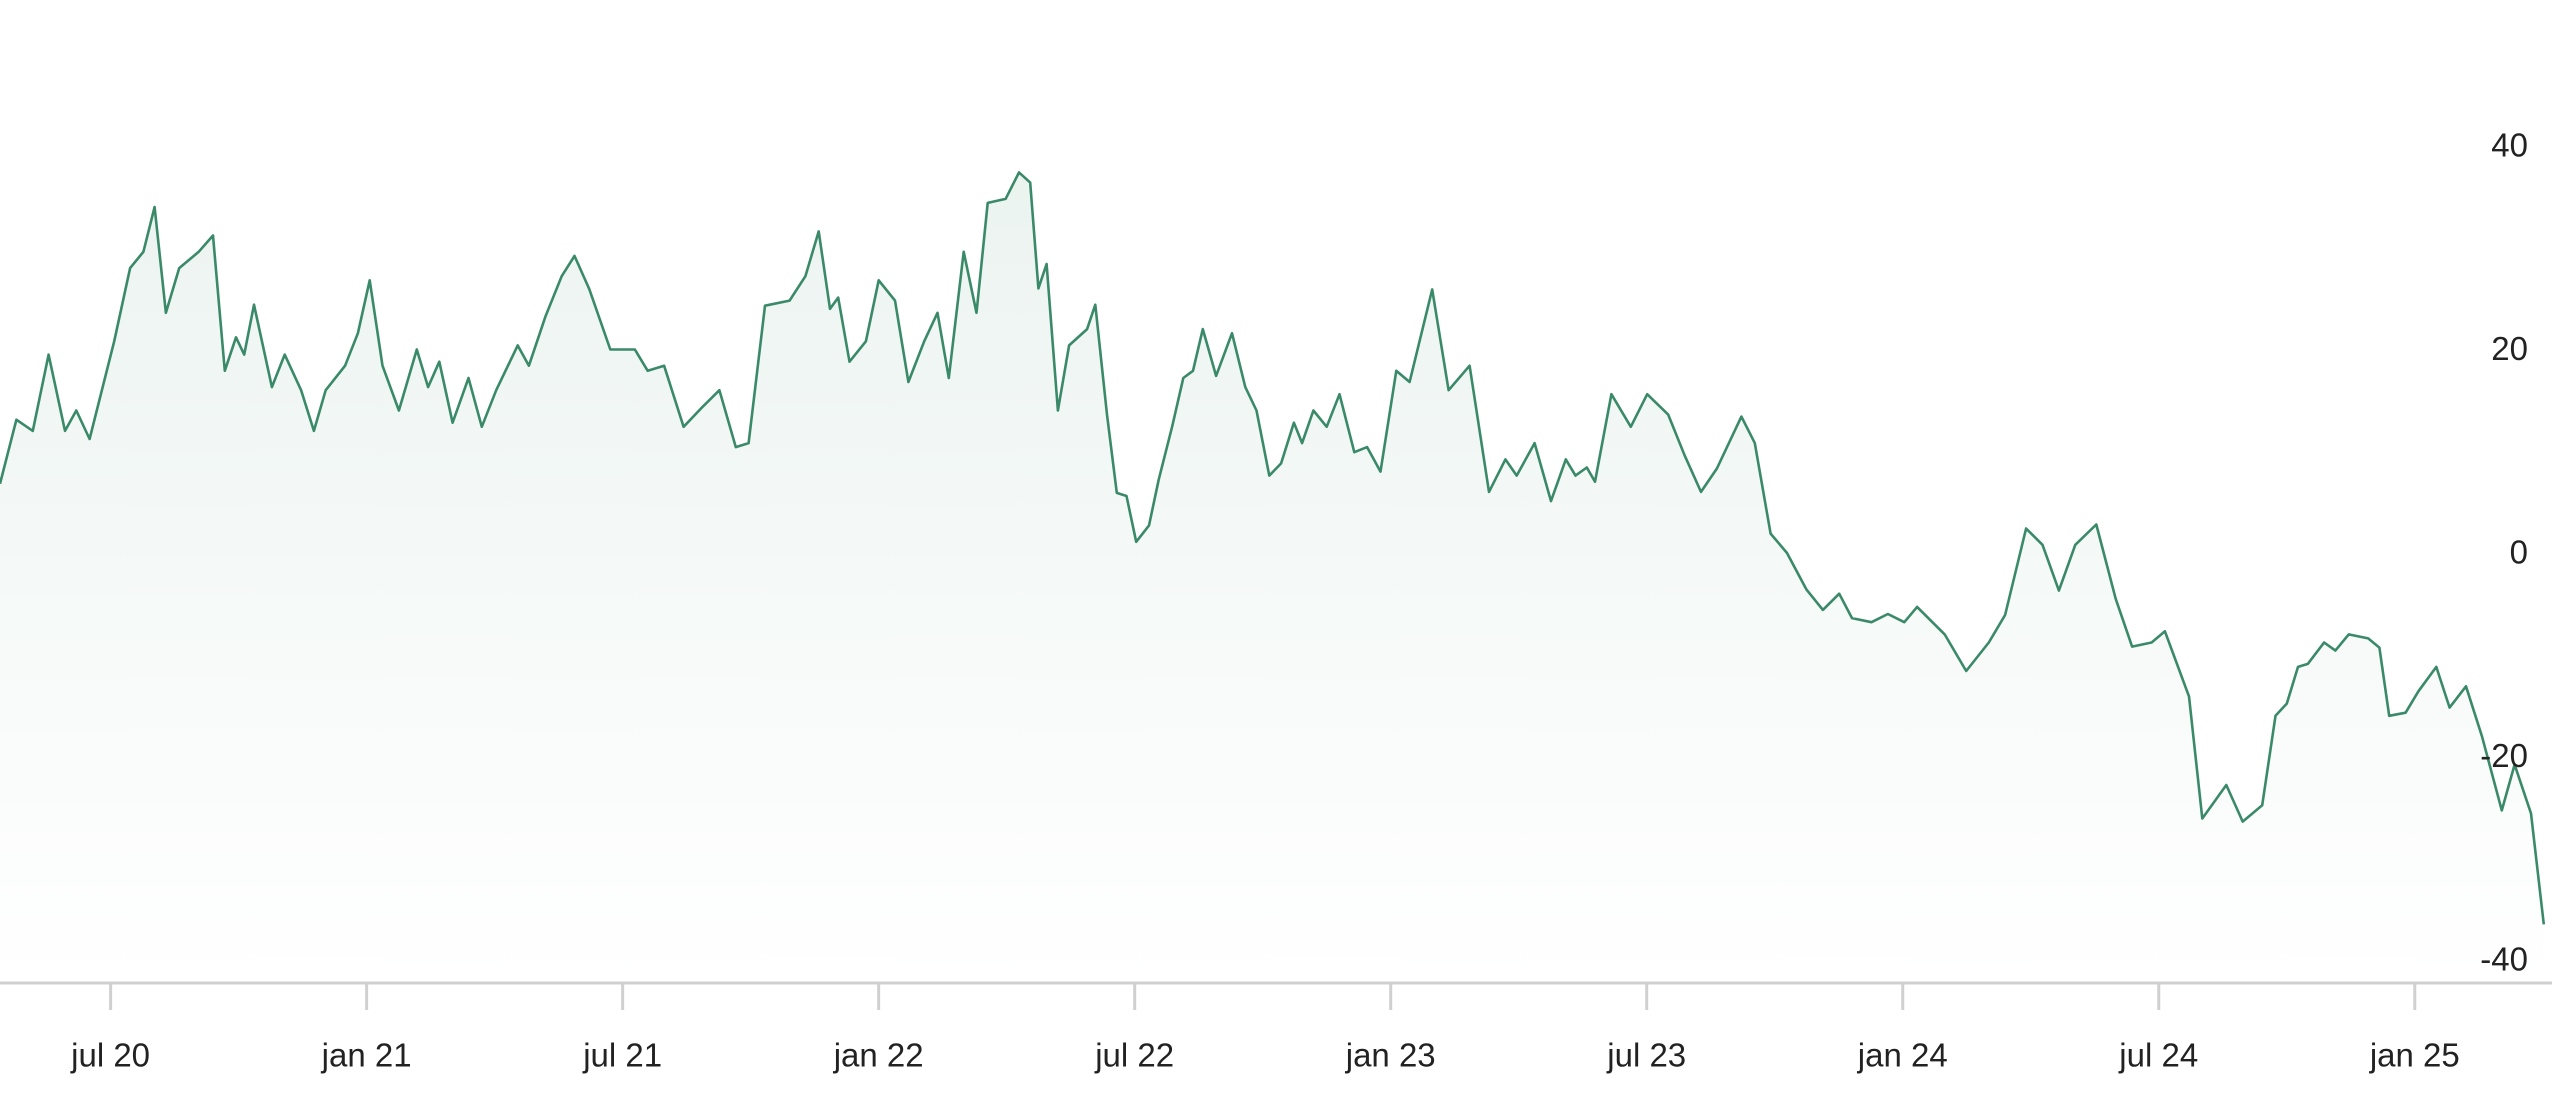 This screenshot has height=1096, width=2552. What do you see at coordinates (1646, 1055) in the screenshot?
I see `x-tick-label: jul 23` at bounding box center [1646, 1055].